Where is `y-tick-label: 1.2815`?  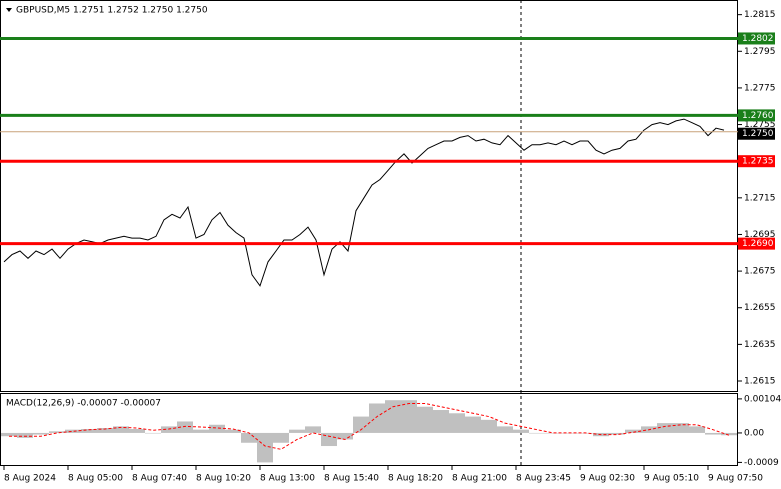
y-tick-label: 1.2815 is located at coordinates (760, 15).